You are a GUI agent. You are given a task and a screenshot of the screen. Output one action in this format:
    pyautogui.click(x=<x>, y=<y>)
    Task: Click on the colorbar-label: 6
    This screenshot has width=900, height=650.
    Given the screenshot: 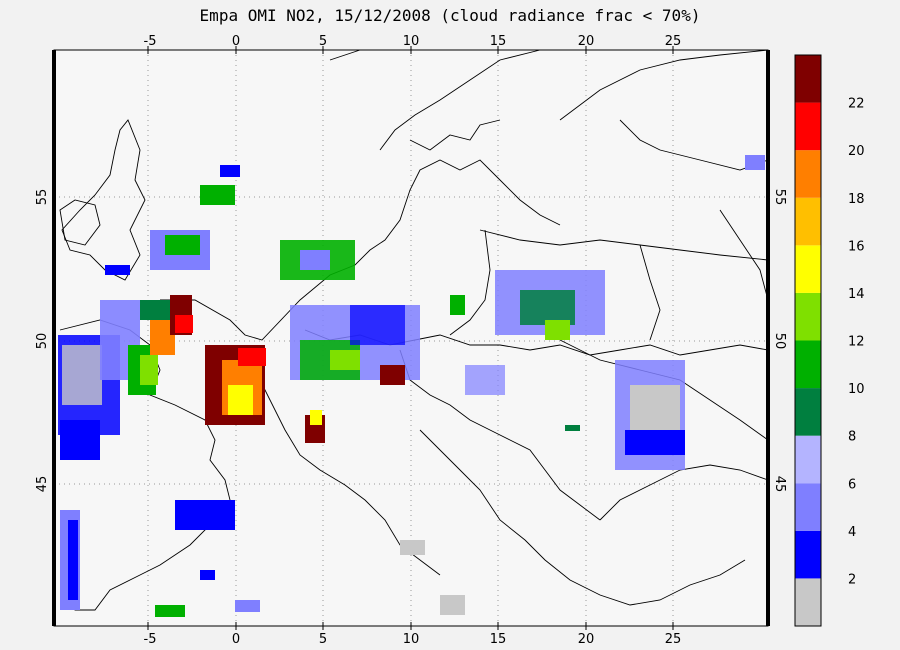 What is the action you would take?
    pyautogui.click(x=852, y=484)
    